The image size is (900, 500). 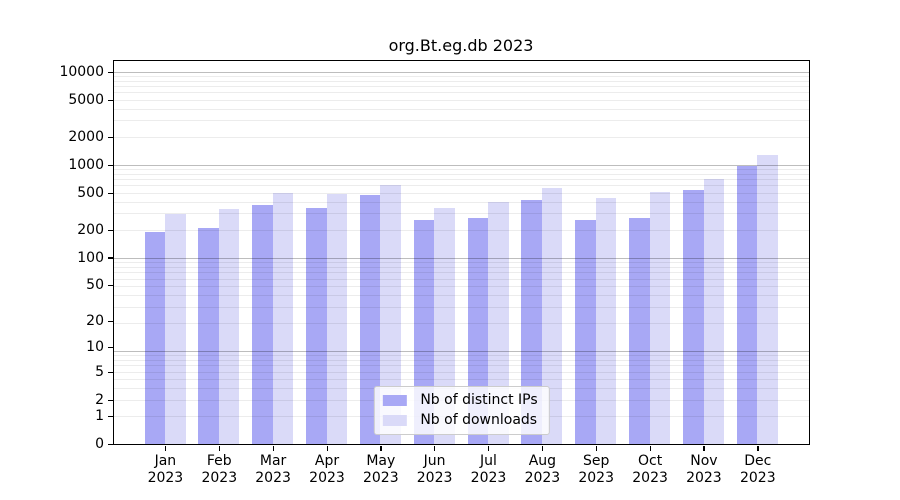 I want to click on x-tick-label-jun: Jun 2023, so click(x=435, y=470).